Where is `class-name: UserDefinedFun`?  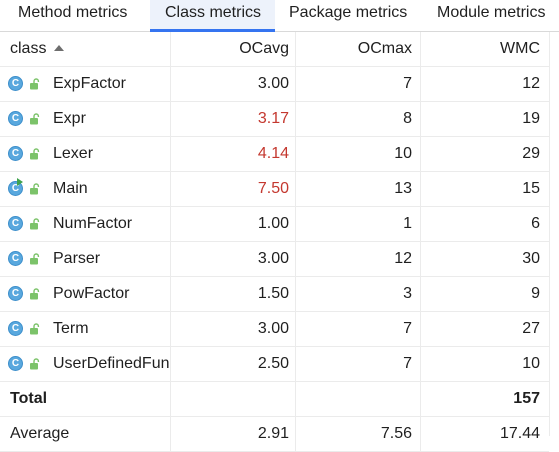
class-name: UserDefinedFun is located at coordinates (111, 363).